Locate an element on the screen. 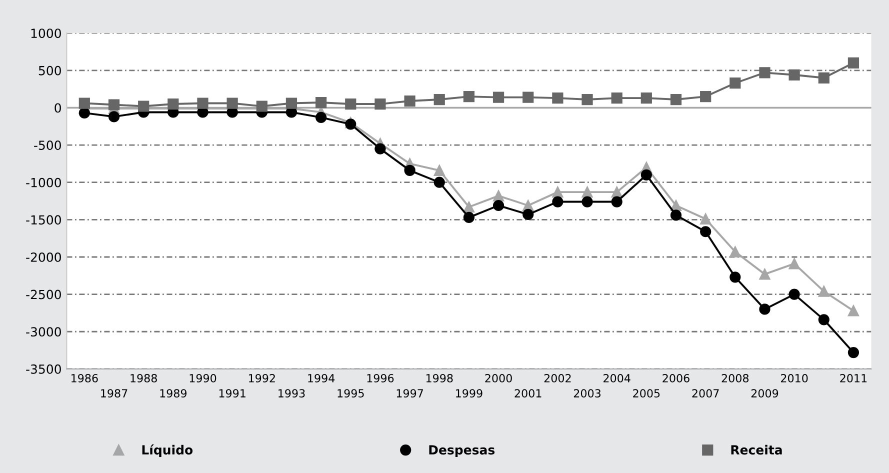 This screenshot has height=473, width=889. legend-label: Líquido is located at coordinates (167, 451).